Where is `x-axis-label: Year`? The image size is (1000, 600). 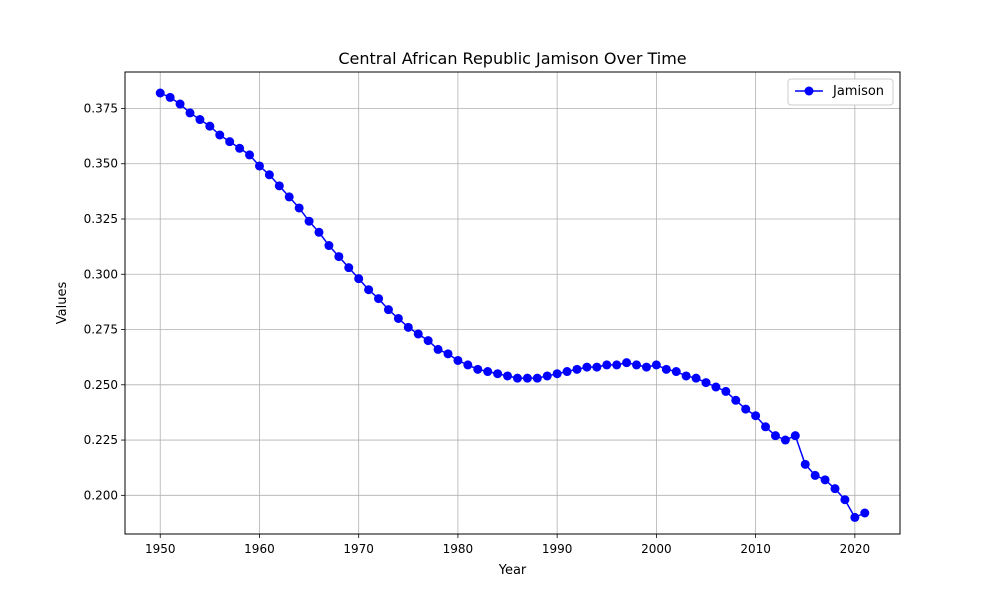
x-axis-label: Year is located at coordinates (512, 570).